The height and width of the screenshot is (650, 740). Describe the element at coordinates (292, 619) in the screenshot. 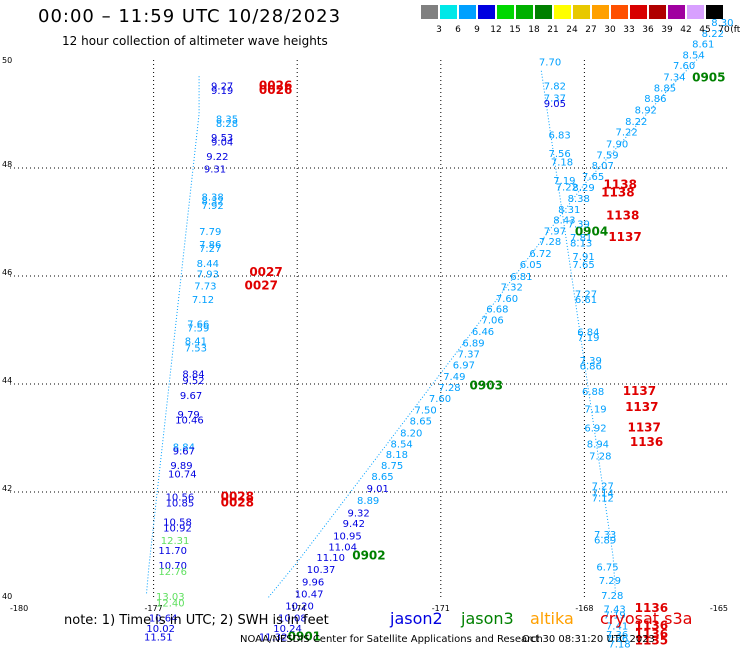

I see `wave-height-value: 10.08` at that location.